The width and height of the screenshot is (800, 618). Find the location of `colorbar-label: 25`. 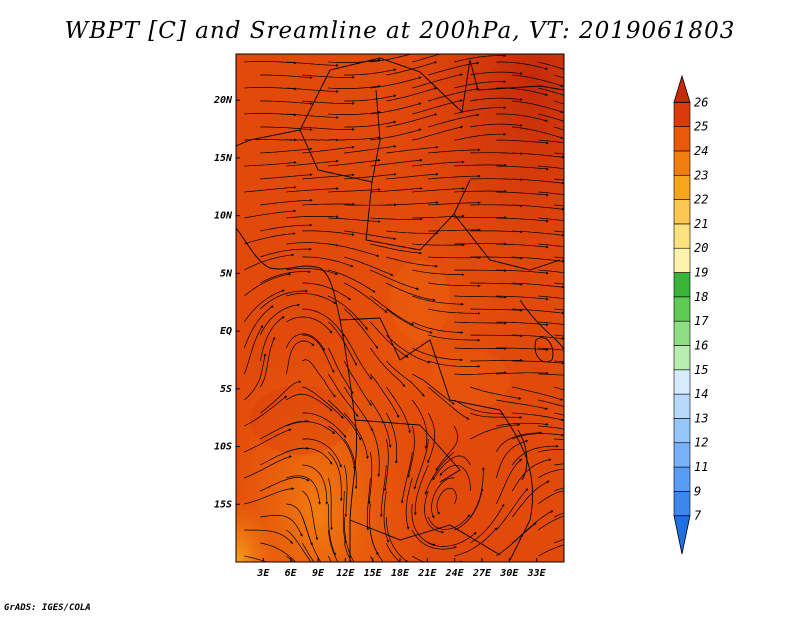

colorbar-label: 25 is located at coordinates (701, 127).